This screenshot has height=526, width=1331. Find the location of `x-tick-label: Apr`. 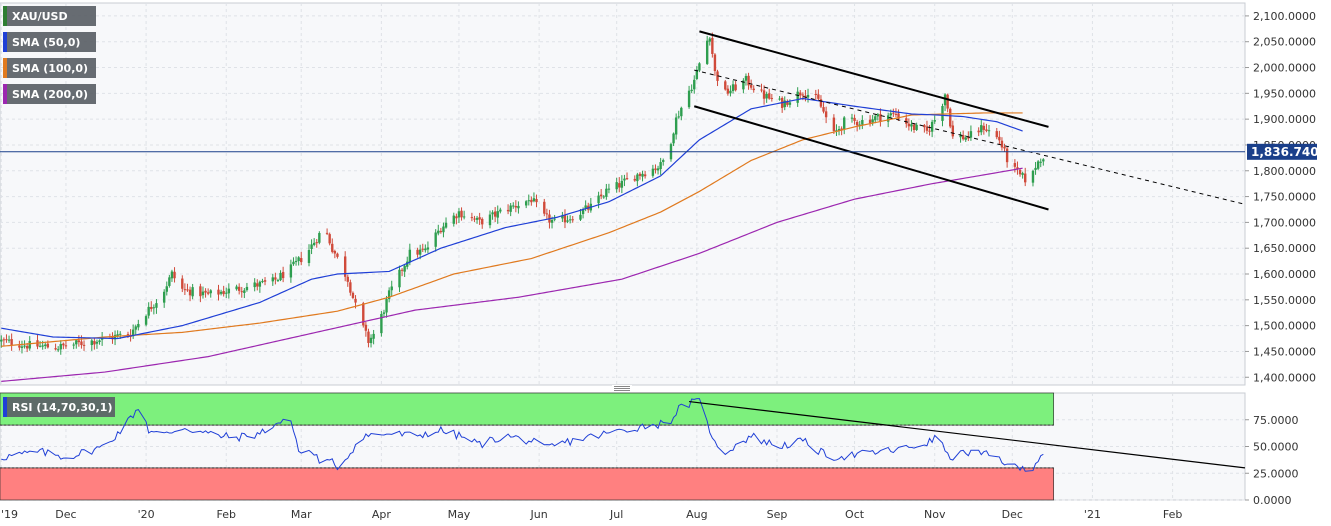

x-tick-label: Apr is located at coordinates (382, 514).